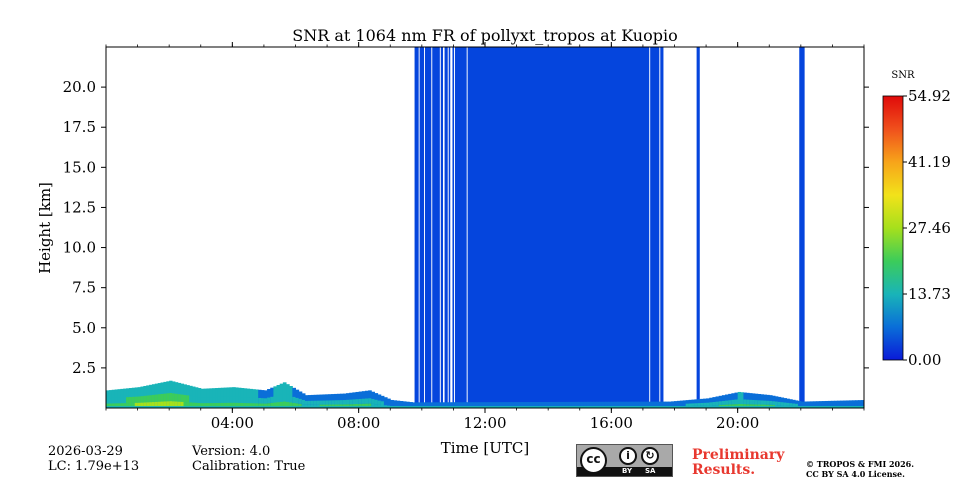 The width and height of the screenshot is (960, 480). Describe the element at coordinates (232, 423) in the screenshot. I see `x-tick-label: 04:00` at that location.